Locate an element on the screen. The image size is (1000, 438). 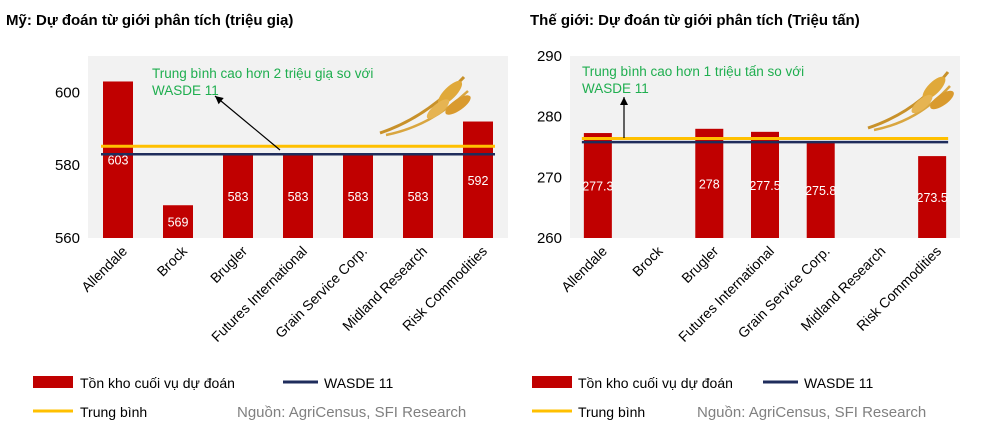
bar-value-label: 277.5 is located at coordinates (764, 186).